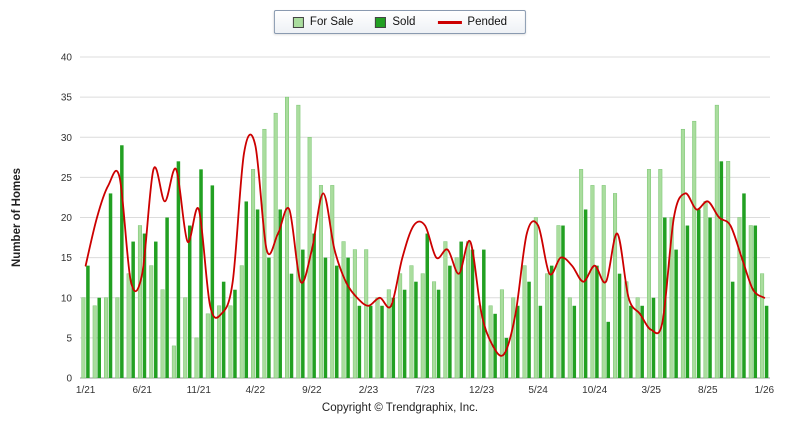 This screenshot has width=800, height=434. What do you see at coordinates (67, 218) in the screenshot?
I see `svg-text: 20` at bounding box center [67, 218].